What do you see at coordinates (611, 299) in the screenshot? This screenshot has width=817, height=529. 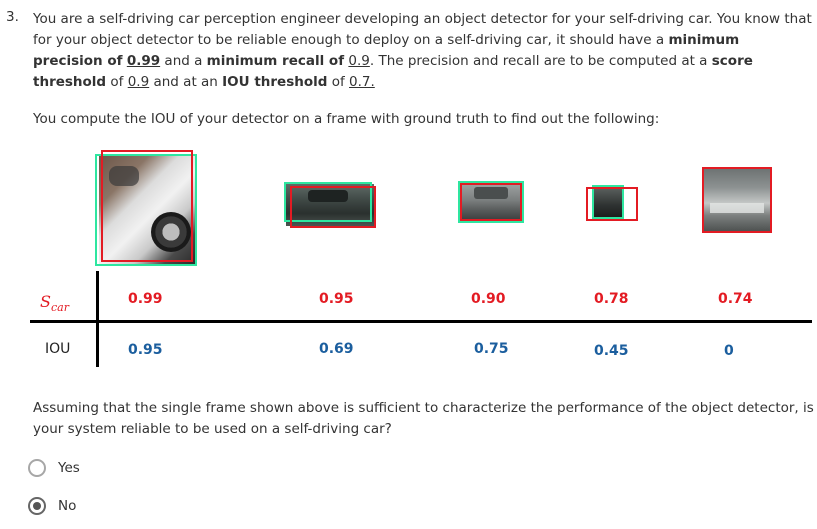 I see `score-value: 0.78` at bounding box center [611, 299].